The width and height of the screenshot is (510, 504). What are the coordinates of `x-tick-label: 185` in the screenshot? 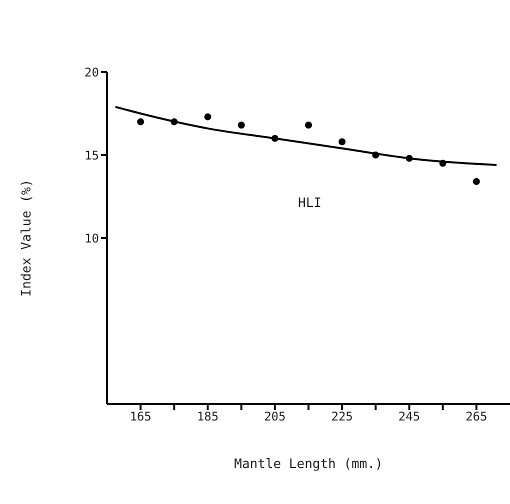 It's located at (207, 417).